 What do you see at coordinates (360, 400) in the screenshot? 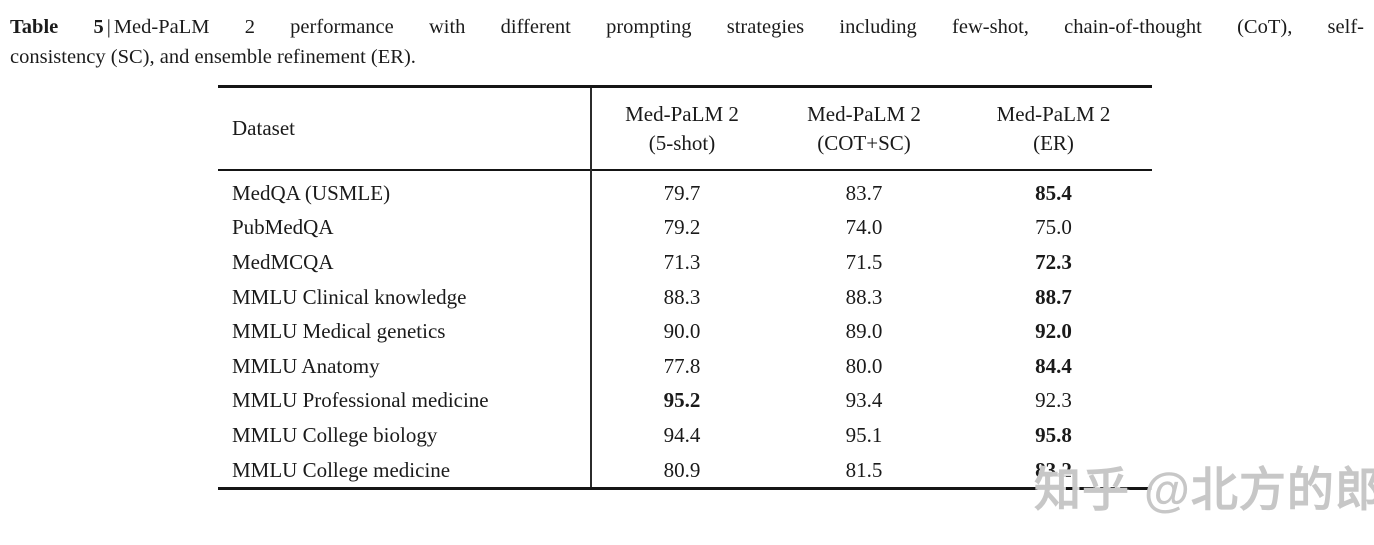
I see `dataset-cell: MMLU Professional medicine` at bounding box center [360, 400].